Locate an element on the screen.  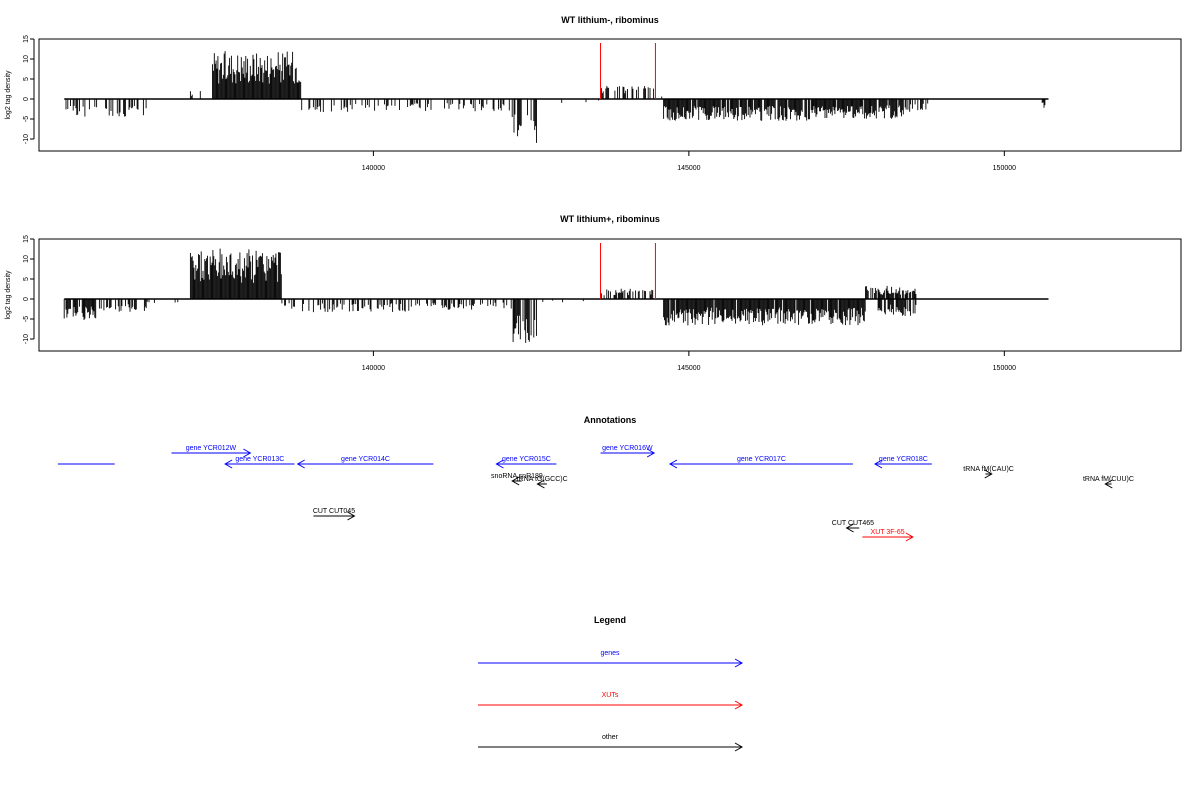
annotation-feature: gene YCR014C is located at coordinates (365, 462).